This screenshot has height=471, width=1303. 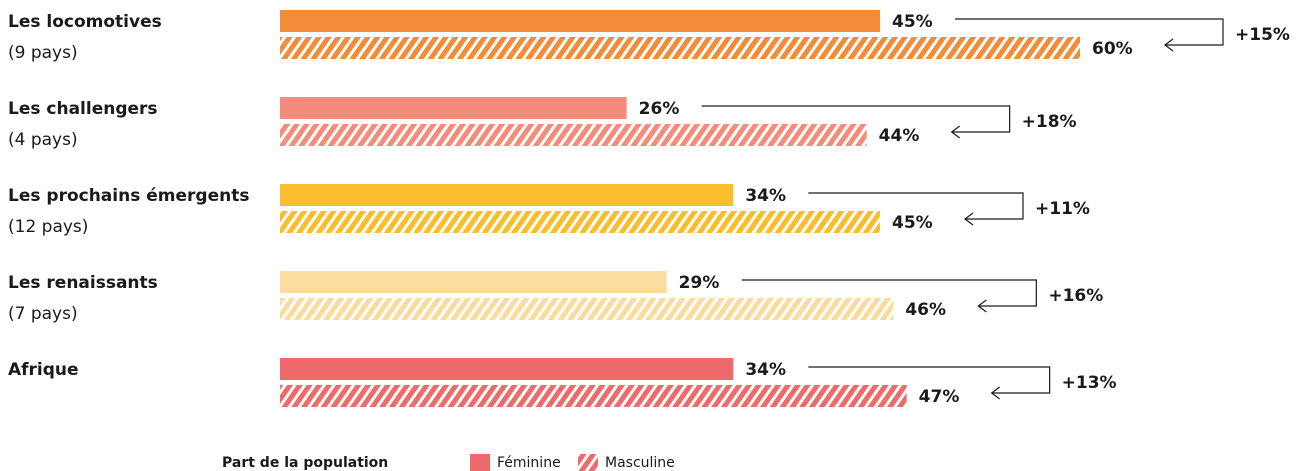 I want to click on difference-label: +13%, so click(x=1089, y=383).